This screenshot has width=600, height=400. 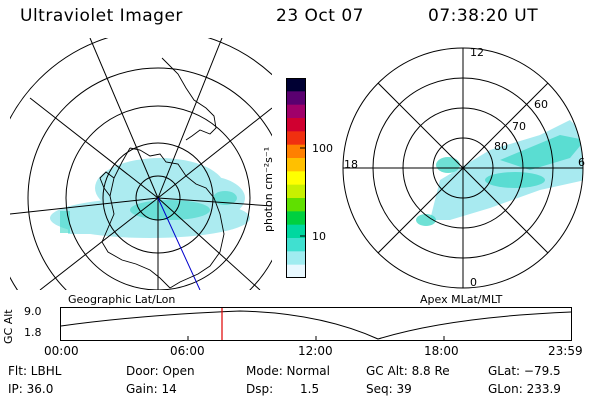 What do you see at coordinates (320, 16) in the screenshot?
I see `date-label: 23 Oct 07` at bounding box center [320, 16].